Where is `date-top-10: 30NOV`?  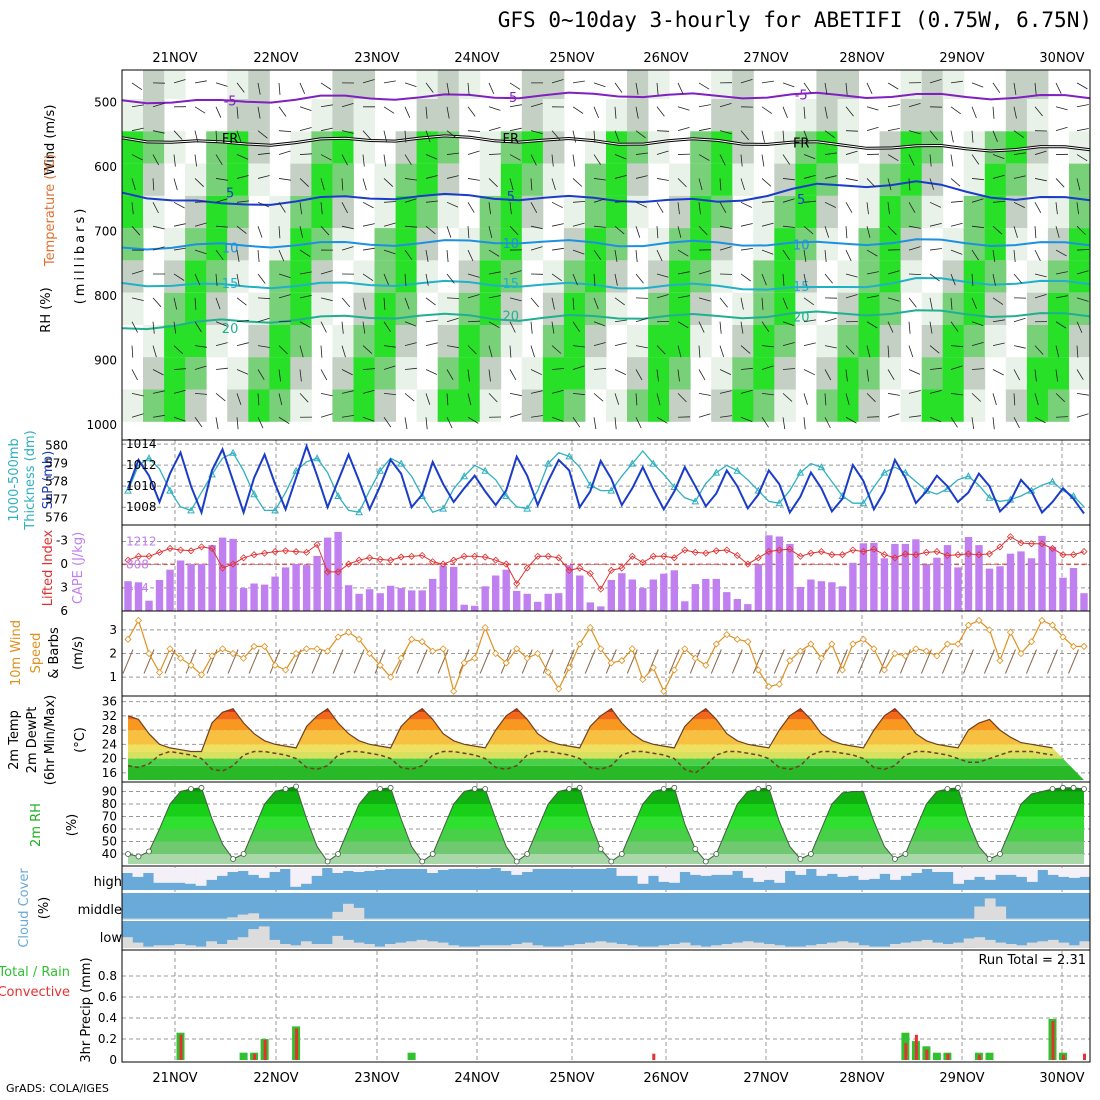 date-top-10: 30NOV is located at coordinates (1061, 58).